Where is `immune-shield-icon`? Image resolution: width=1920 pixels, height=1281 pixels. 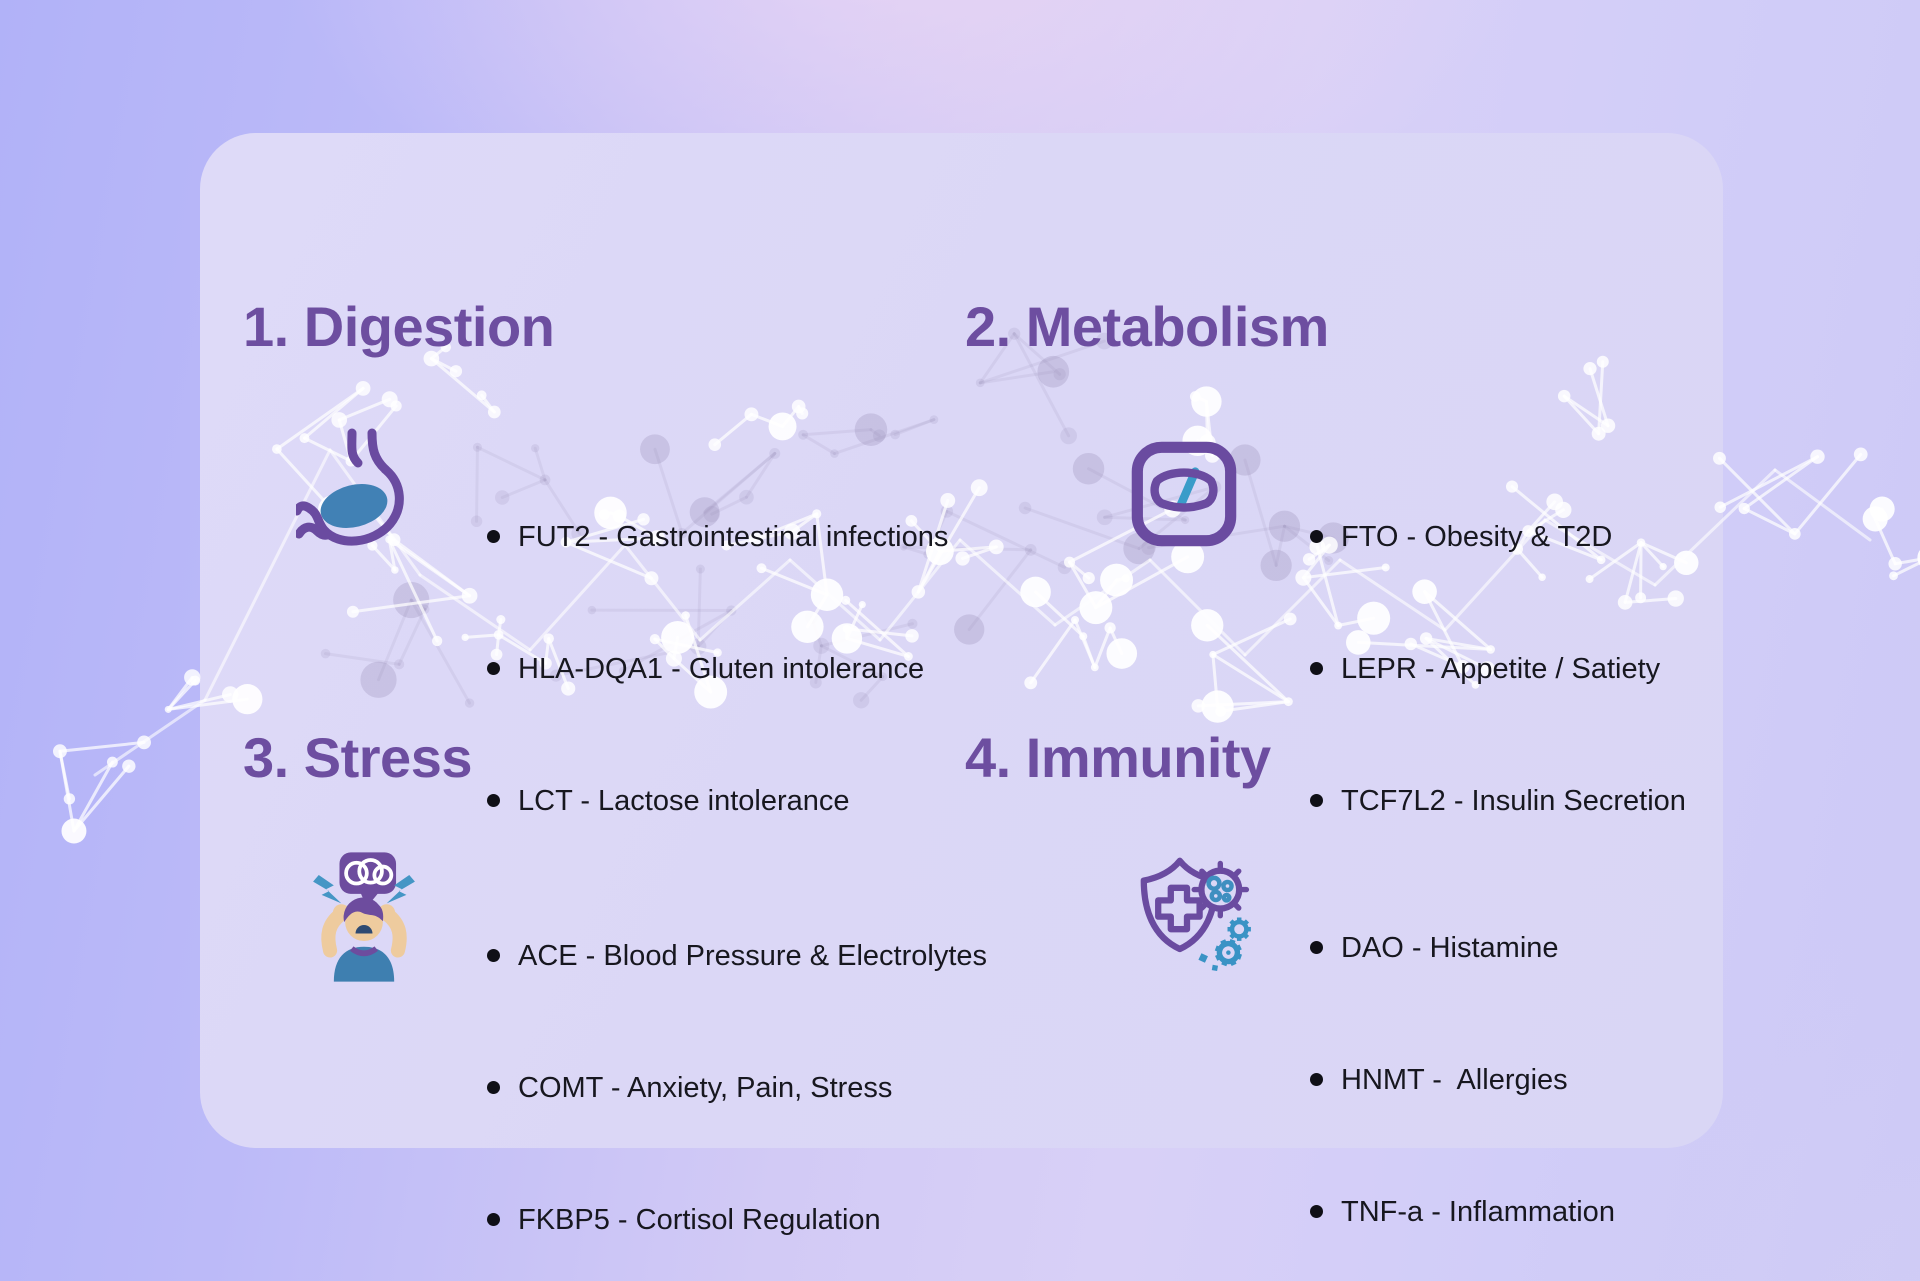
immune-shield-icon is located at coordinates (1196, 915).